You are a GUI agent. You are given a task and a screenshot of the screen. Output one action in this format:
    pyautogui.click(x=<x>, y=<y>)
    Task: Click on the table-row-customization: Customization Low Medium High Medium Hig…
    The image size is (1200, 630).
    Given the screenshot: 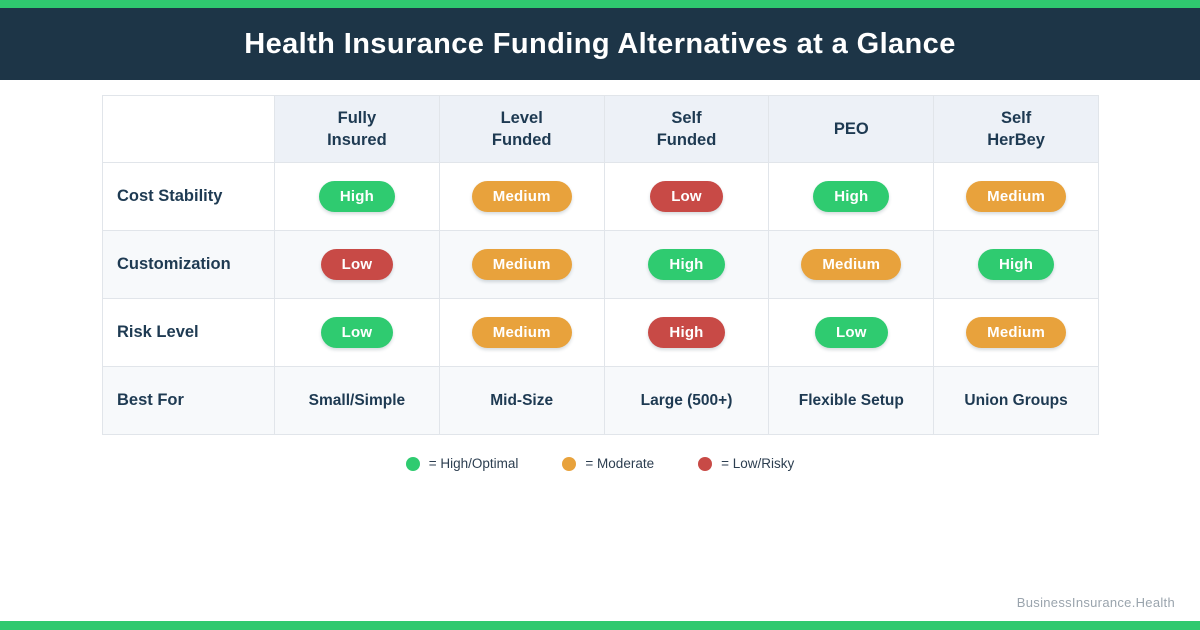 What is the action you would take?
    pyautogui.click(x=600, y=264)
    